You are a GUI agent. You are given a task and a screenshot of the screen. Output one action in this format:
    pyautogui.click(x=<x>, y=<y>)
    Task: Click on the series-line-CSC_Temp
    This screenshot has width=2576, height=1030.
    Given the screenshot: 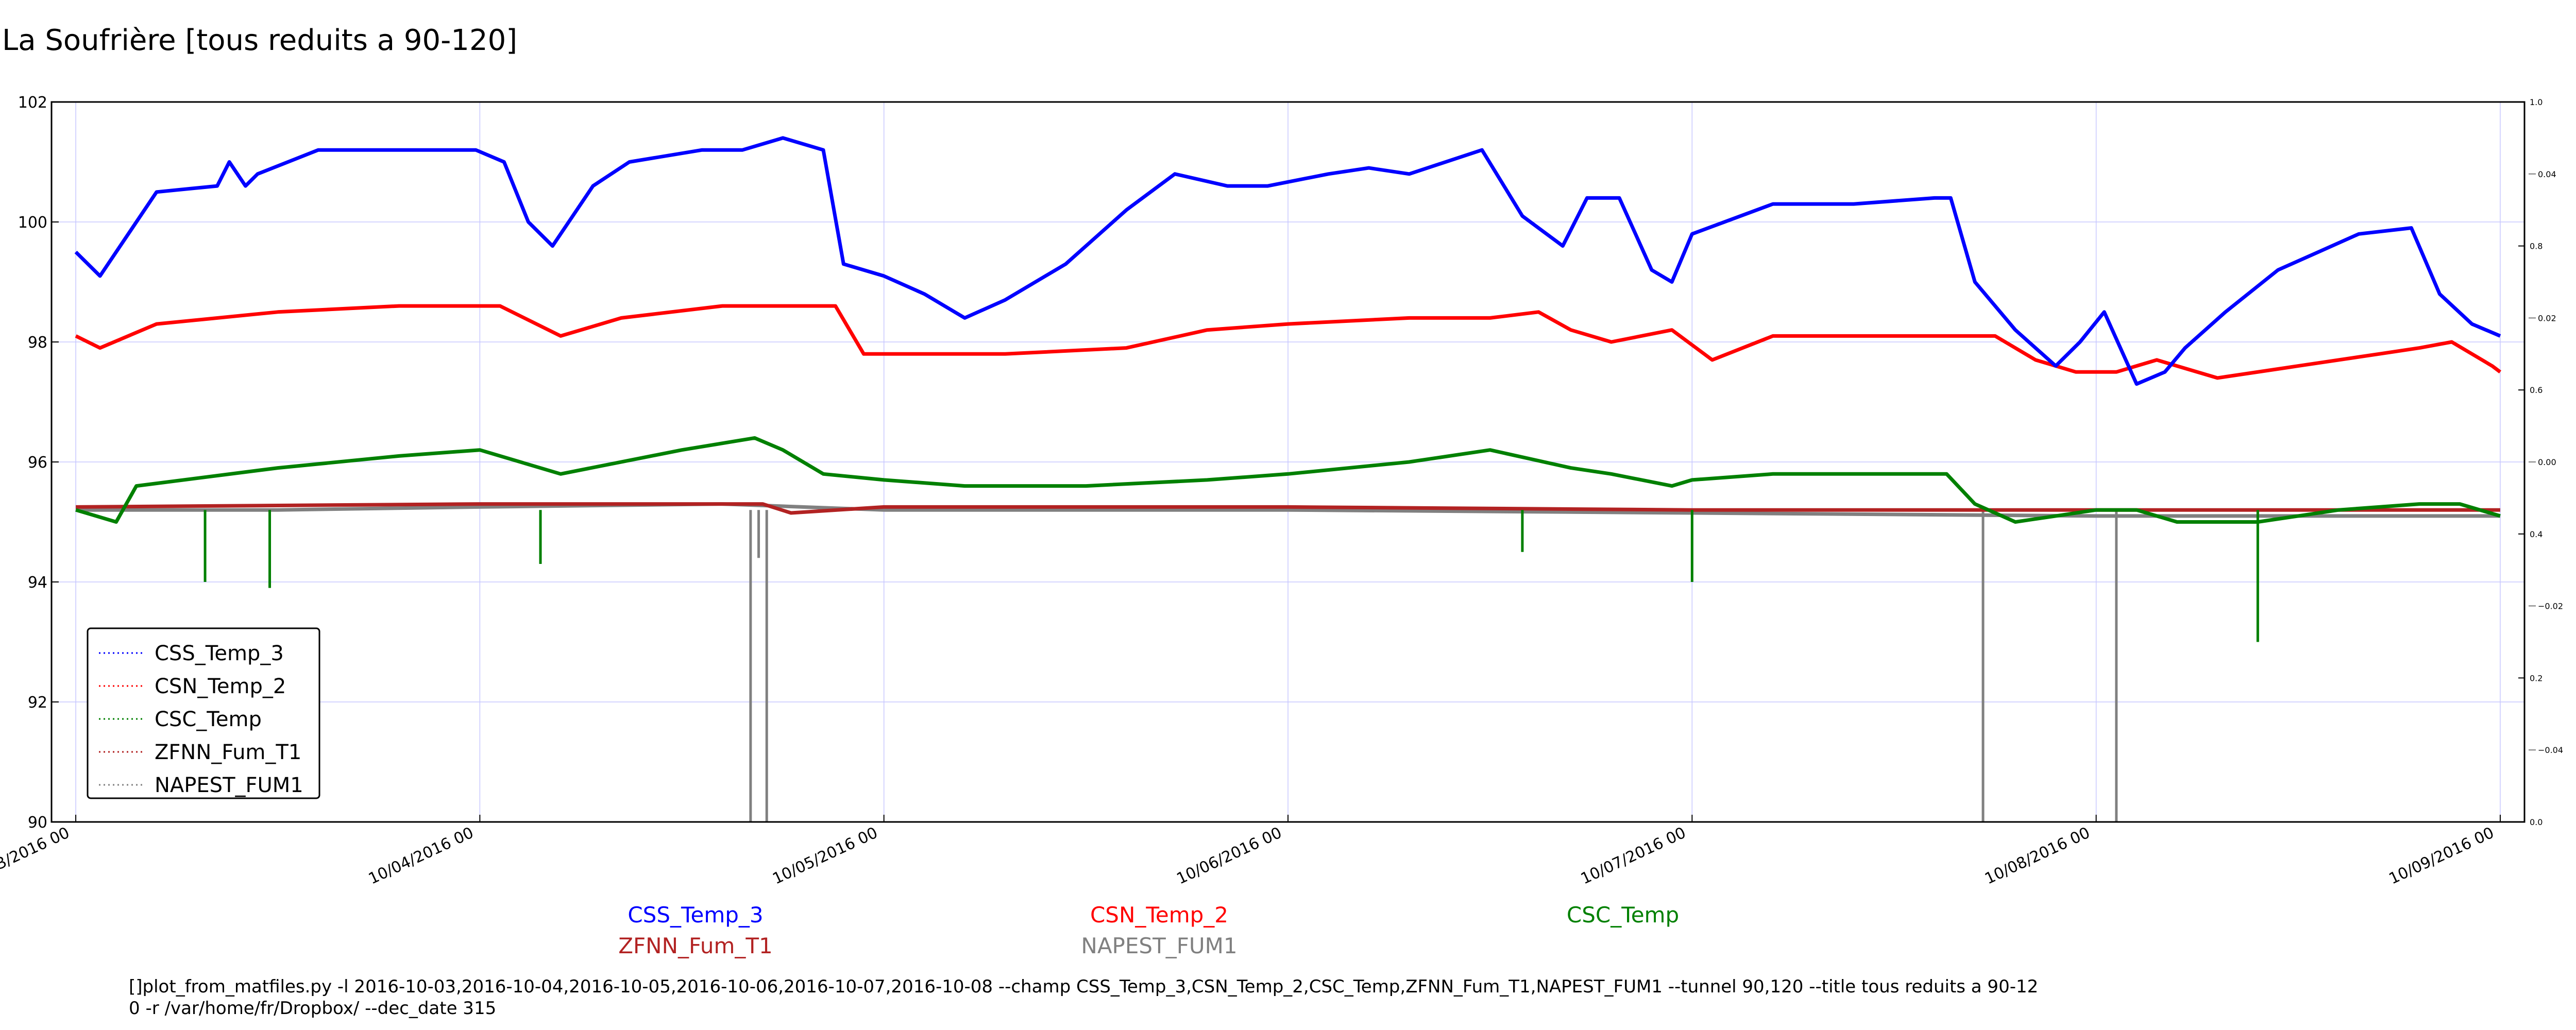 What is the action you would take?
    pyautogui.click(x=1288, y=480)
    